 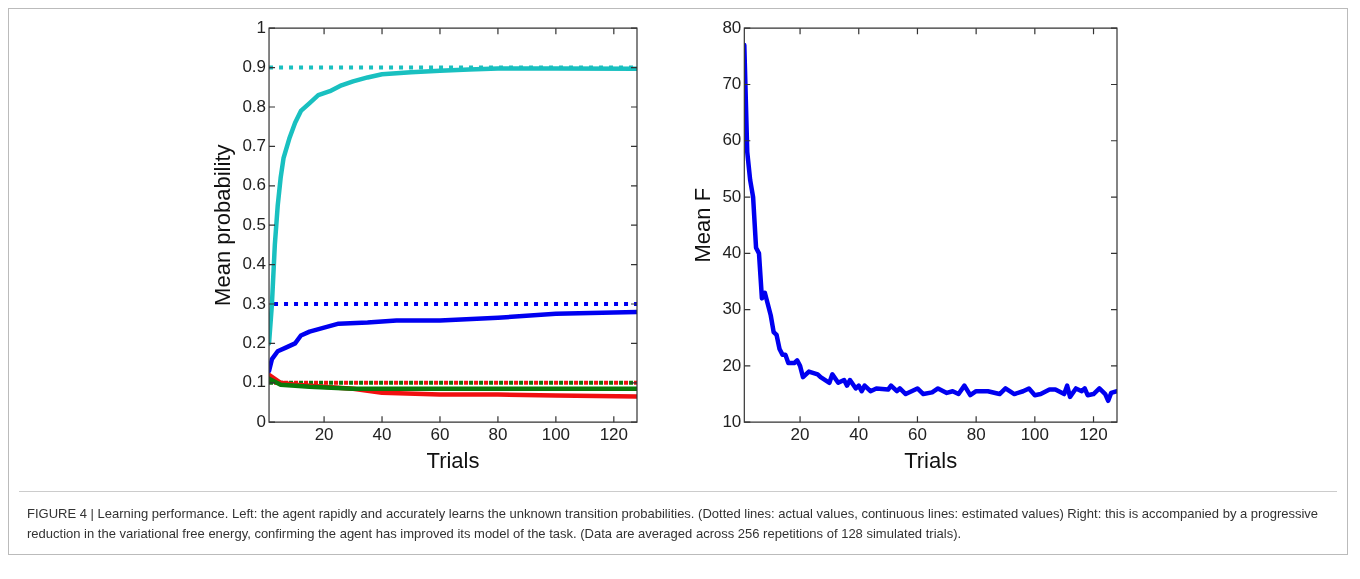 What do you see at coordinates (732, 84) in the screenshot?
I see `y-tick-label: 70` at bounding box center [732, 84].